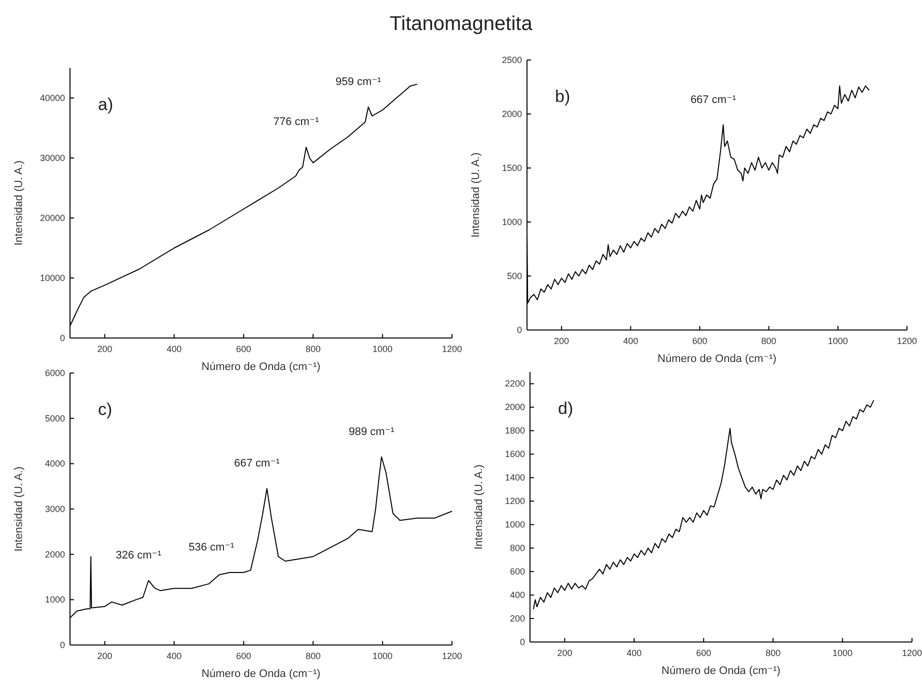 The width and height of the screenshot is (922, 689). I want to click on y-tick-label: 1400, so click(514, 477).